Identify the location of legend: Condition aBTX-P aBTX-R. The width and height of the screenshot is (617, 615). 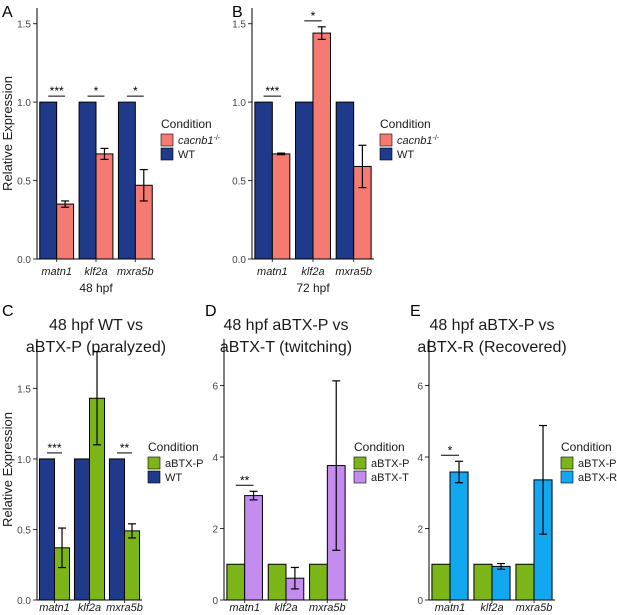
(588, 462).